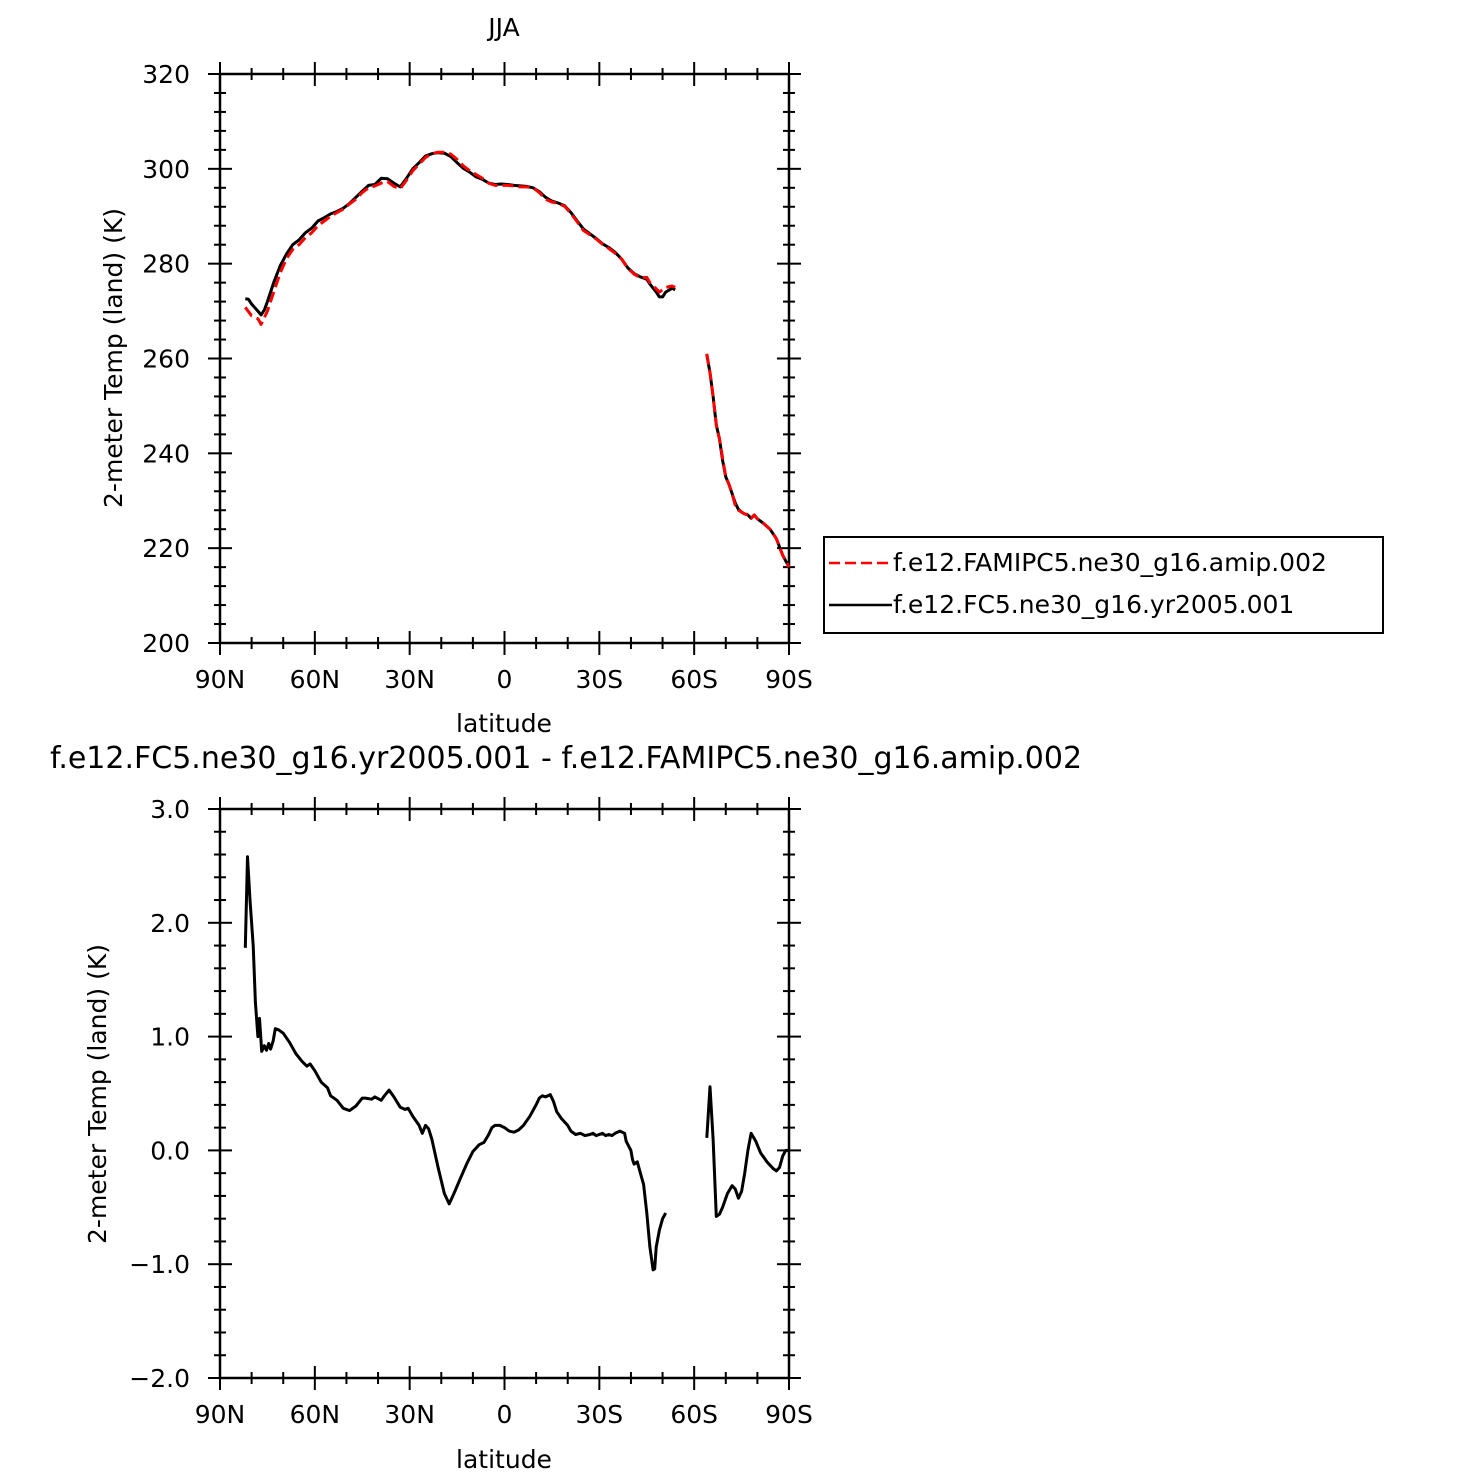 Image resolution: width=1480 pixels, height=1480 pixels. What do you see at coordinates (694, 679) in the screenshot?
I see `top-x-tick-label: 60S` at bounding box center [694, 679].